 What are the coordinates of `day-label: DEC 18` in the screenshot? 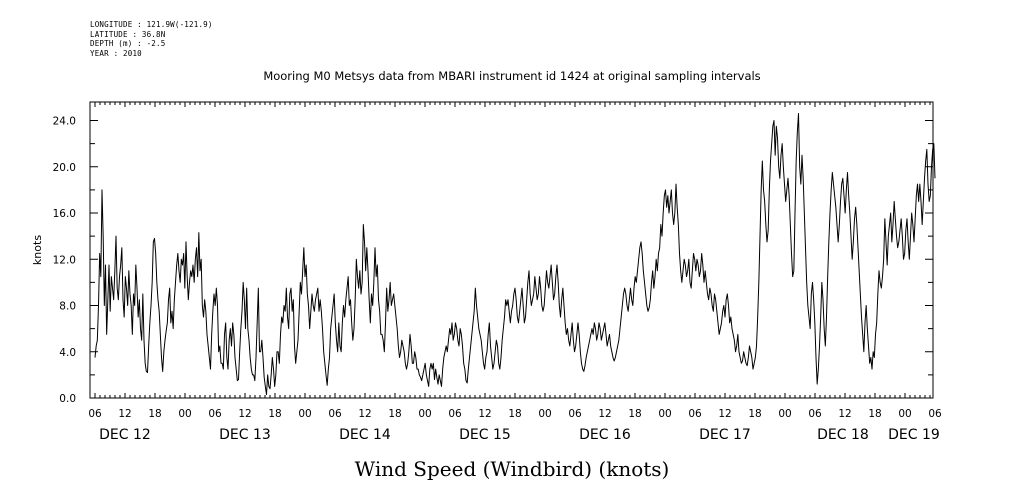 It's located at (843, 435).